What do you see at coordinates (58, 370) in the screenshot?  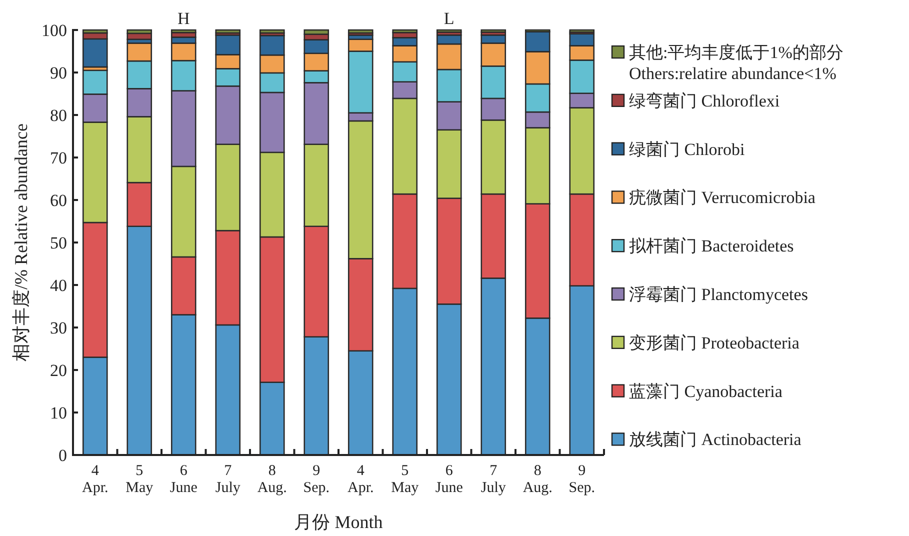 I see `y-tick-label: 20` at bounding box center [58, 370].